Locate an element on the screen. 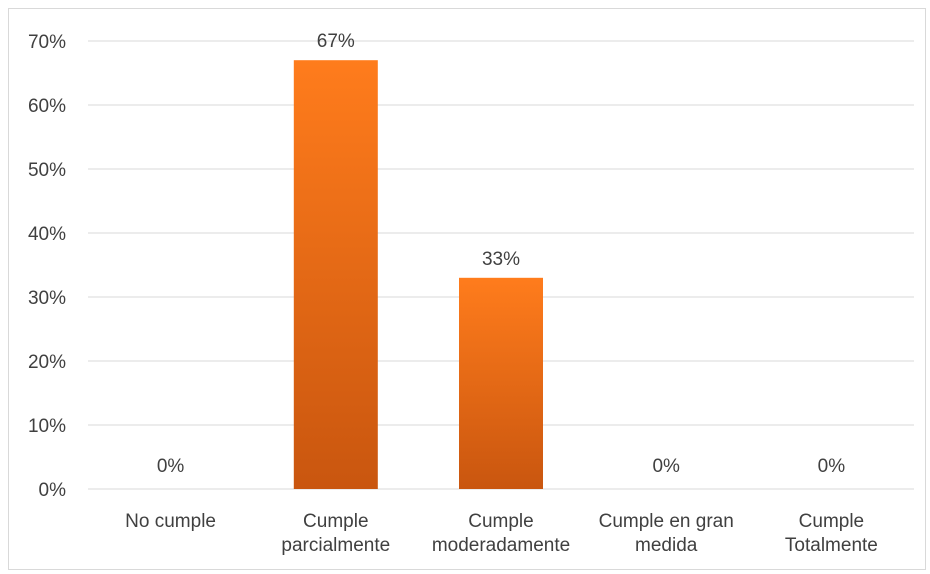 This screenshot has height=574, width=930. x-tick-label: Cumple parcialmente is located at coordinates (335, 533).